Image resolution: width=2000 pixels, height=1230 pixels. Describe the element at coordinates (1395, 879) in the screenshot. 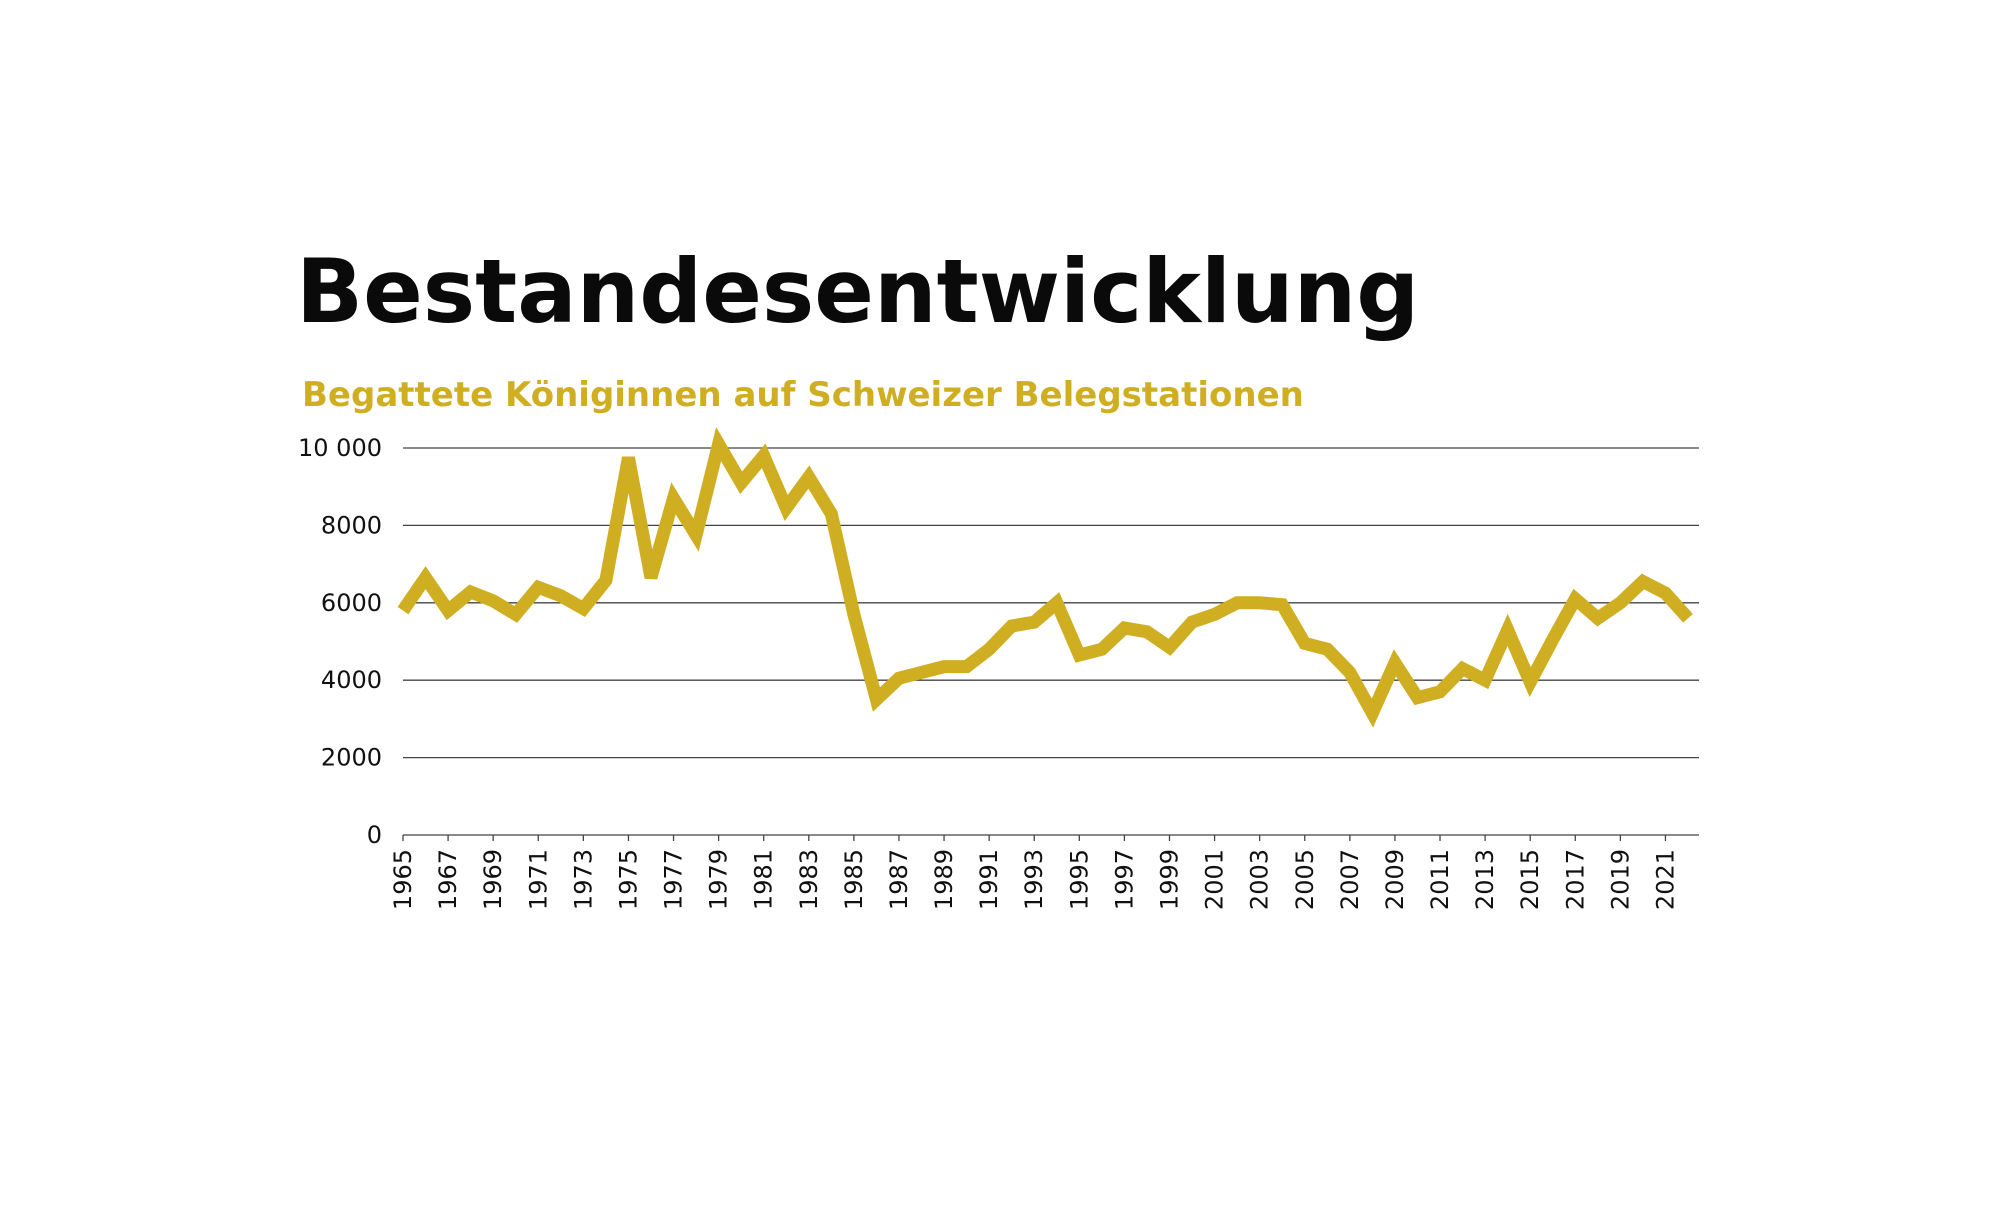

I see `x-tick-label: 2009` at that location.